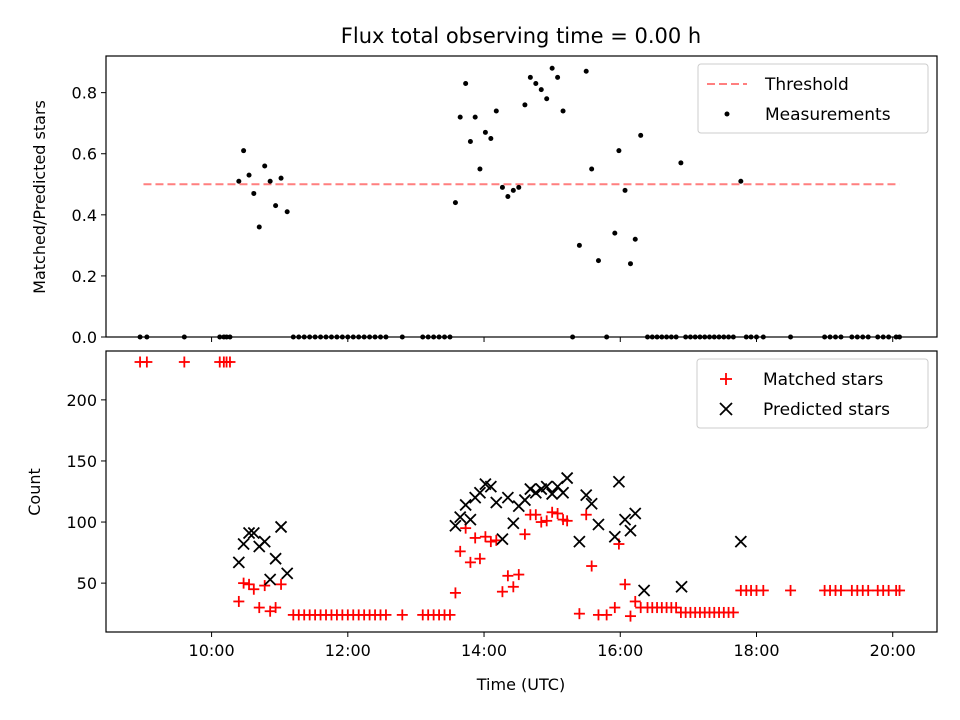 The image size is (960, 720). I want to click on bottom-y-tick-label: 50, so click(87, 583).